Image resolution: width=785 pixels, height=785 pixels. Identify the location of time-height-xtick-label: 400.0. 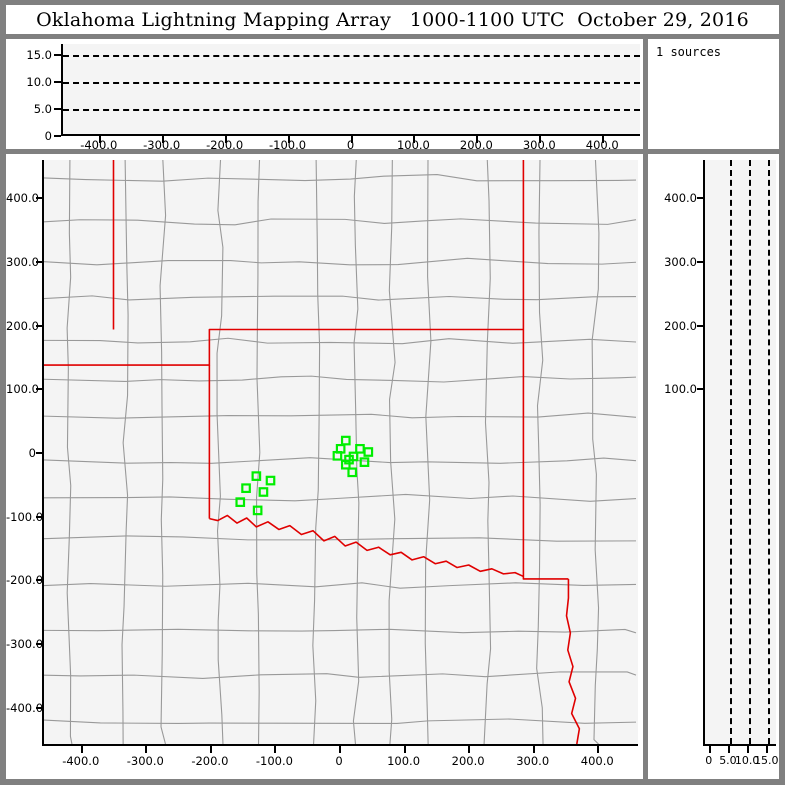
(602, 145).